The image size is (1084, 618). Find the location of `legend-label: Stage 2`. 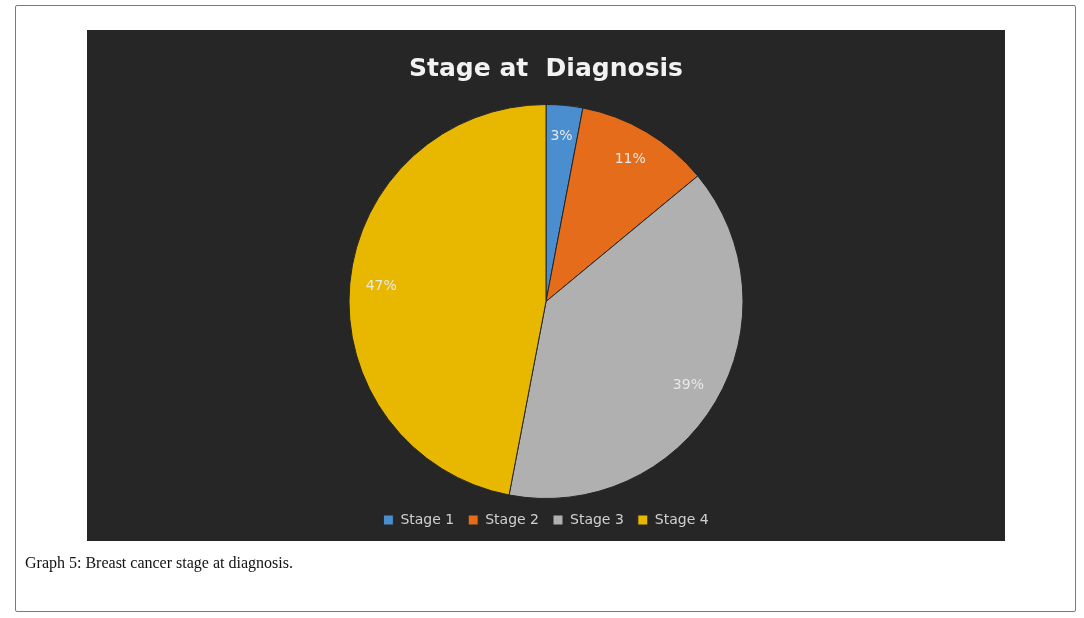

legend-label: Stage 2 is located at coordinates (512, 518).